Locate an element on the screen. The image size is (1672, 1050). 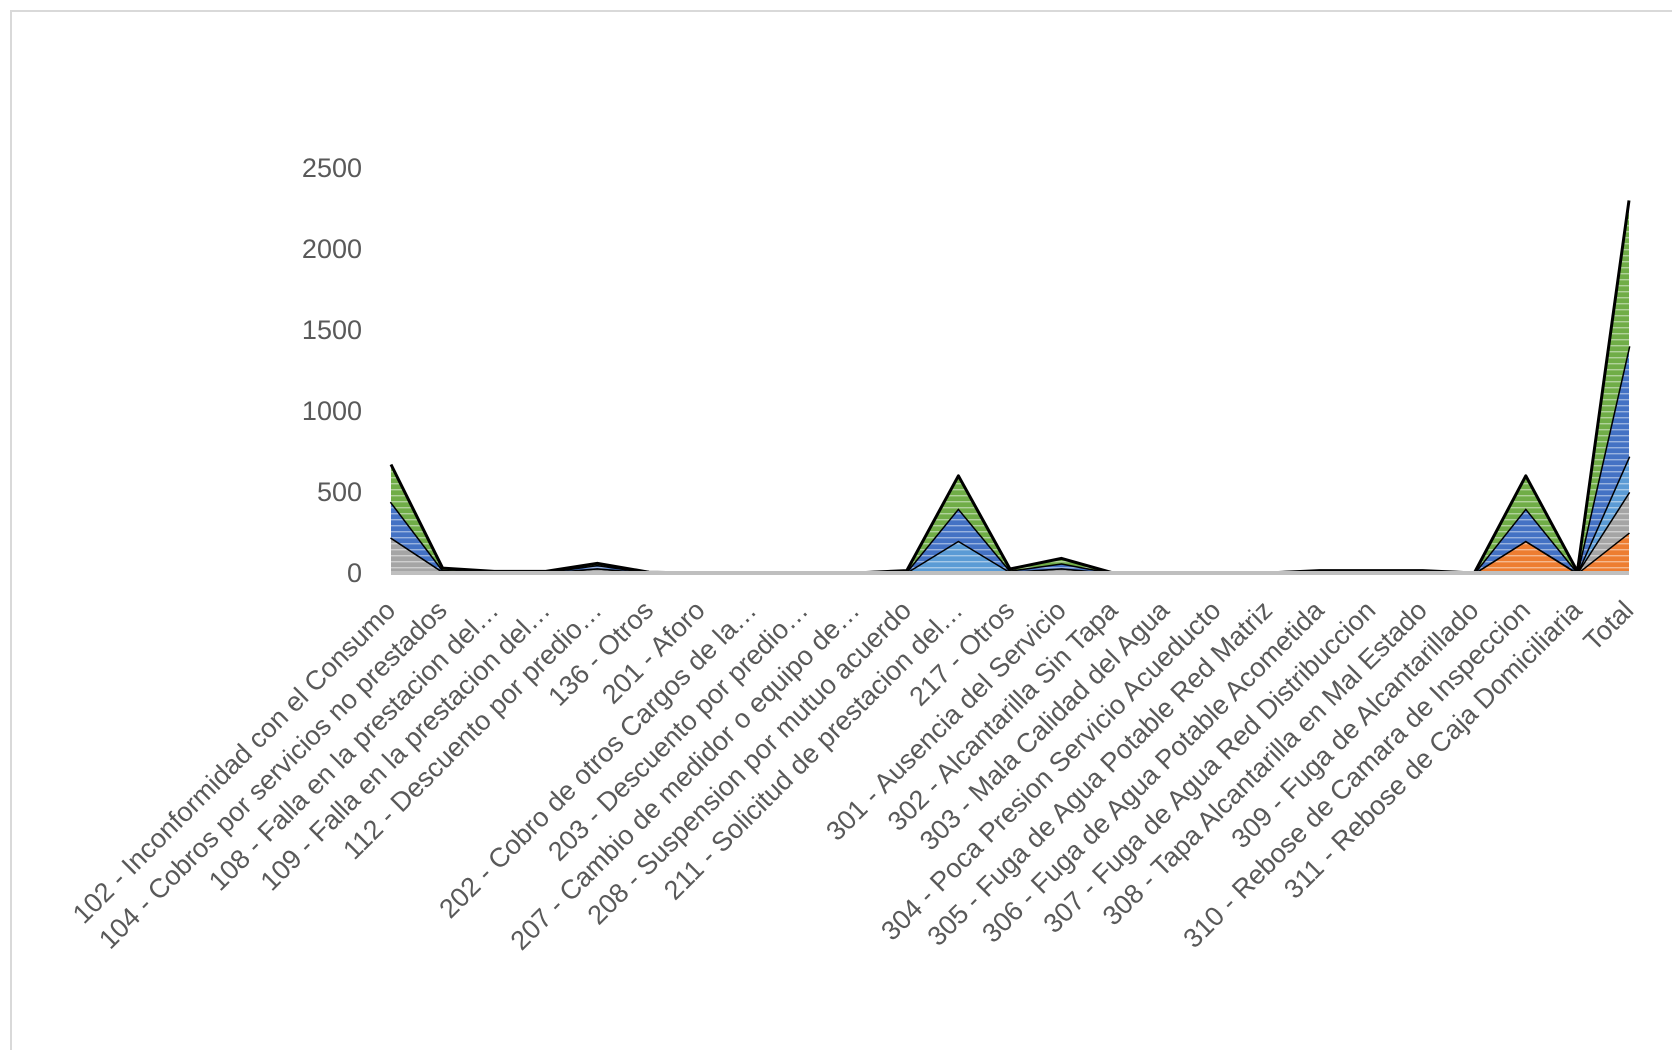
y-axis: 0 500 1000 1500 2000 2500 is located at coordinates (332, 370).